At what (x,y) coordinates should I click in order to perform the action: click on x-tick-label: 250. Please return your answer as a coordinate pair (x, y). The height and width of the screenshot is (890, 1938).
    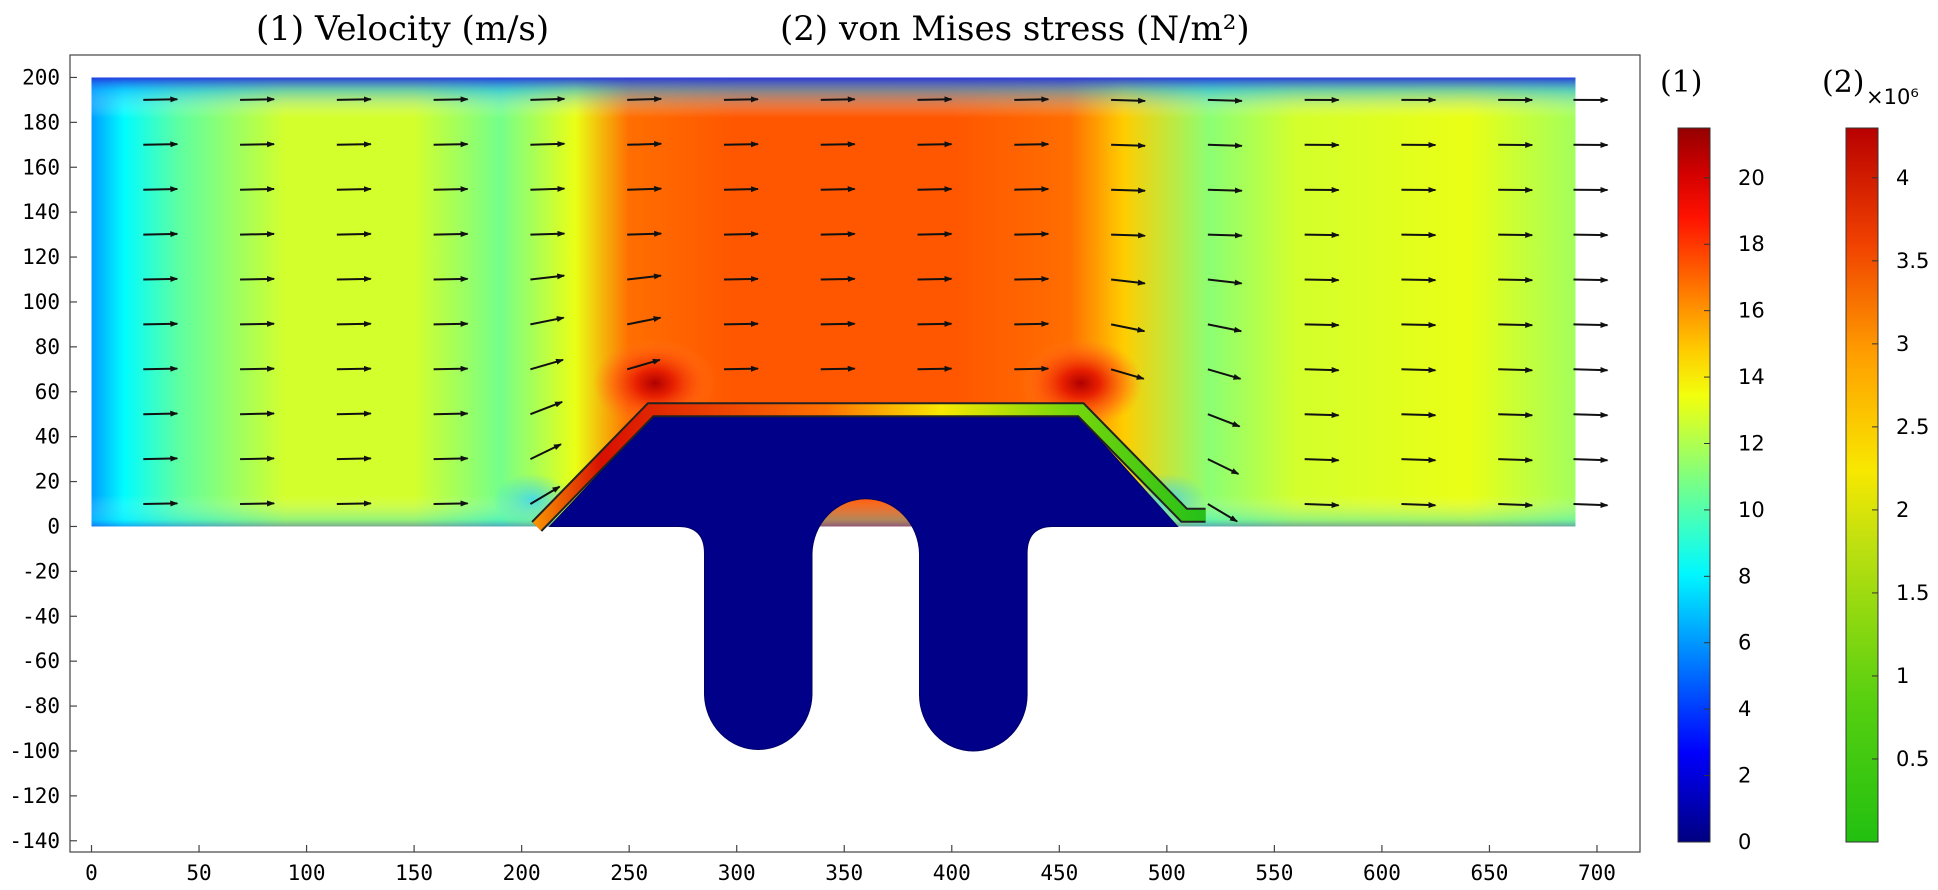
    Looking at the image, I should click on (629, 873).